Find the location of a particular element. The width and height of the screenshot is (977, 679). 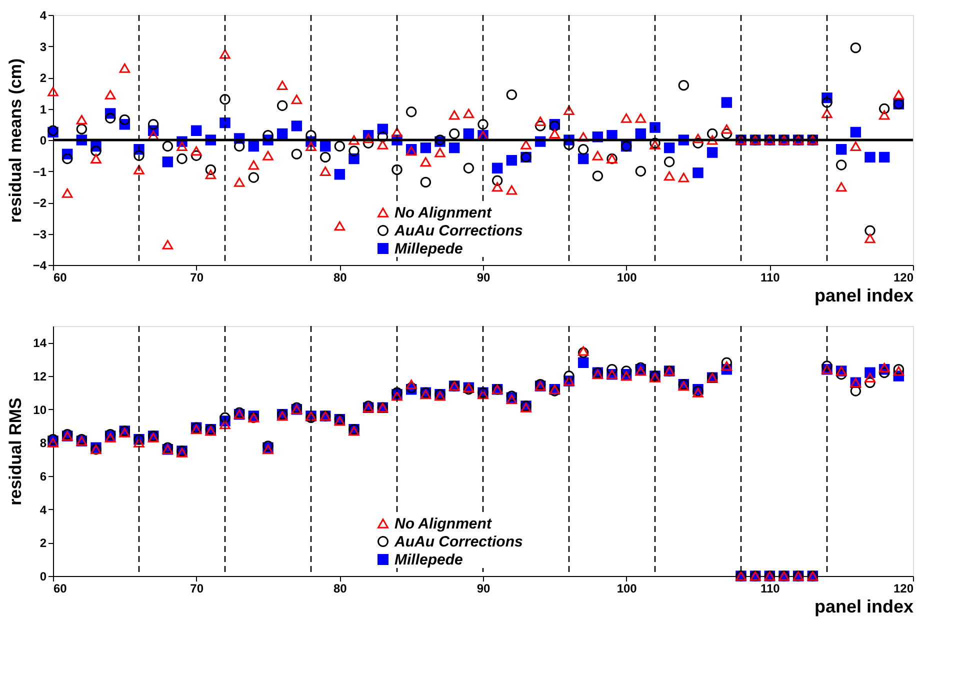

y-axis-title: residual means (cm) is located at coordinates (15, 140).